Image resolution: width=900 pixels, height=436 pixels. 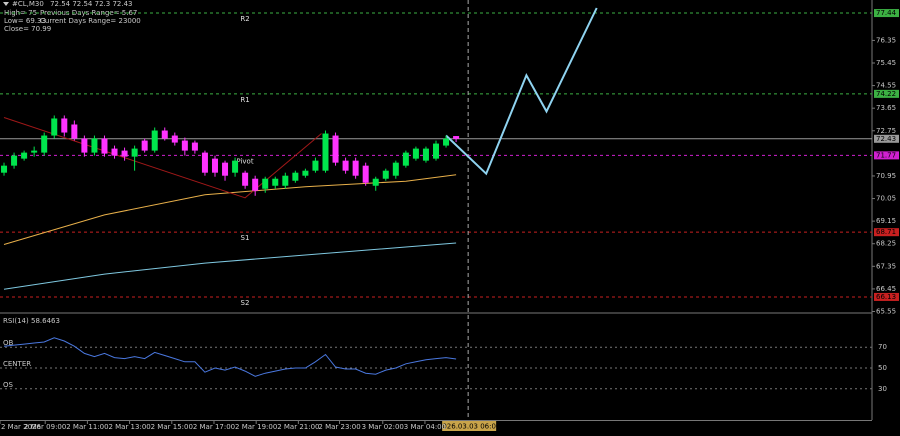 I want to click on info-close: Close= 70.99, so click(x=27, y=29).